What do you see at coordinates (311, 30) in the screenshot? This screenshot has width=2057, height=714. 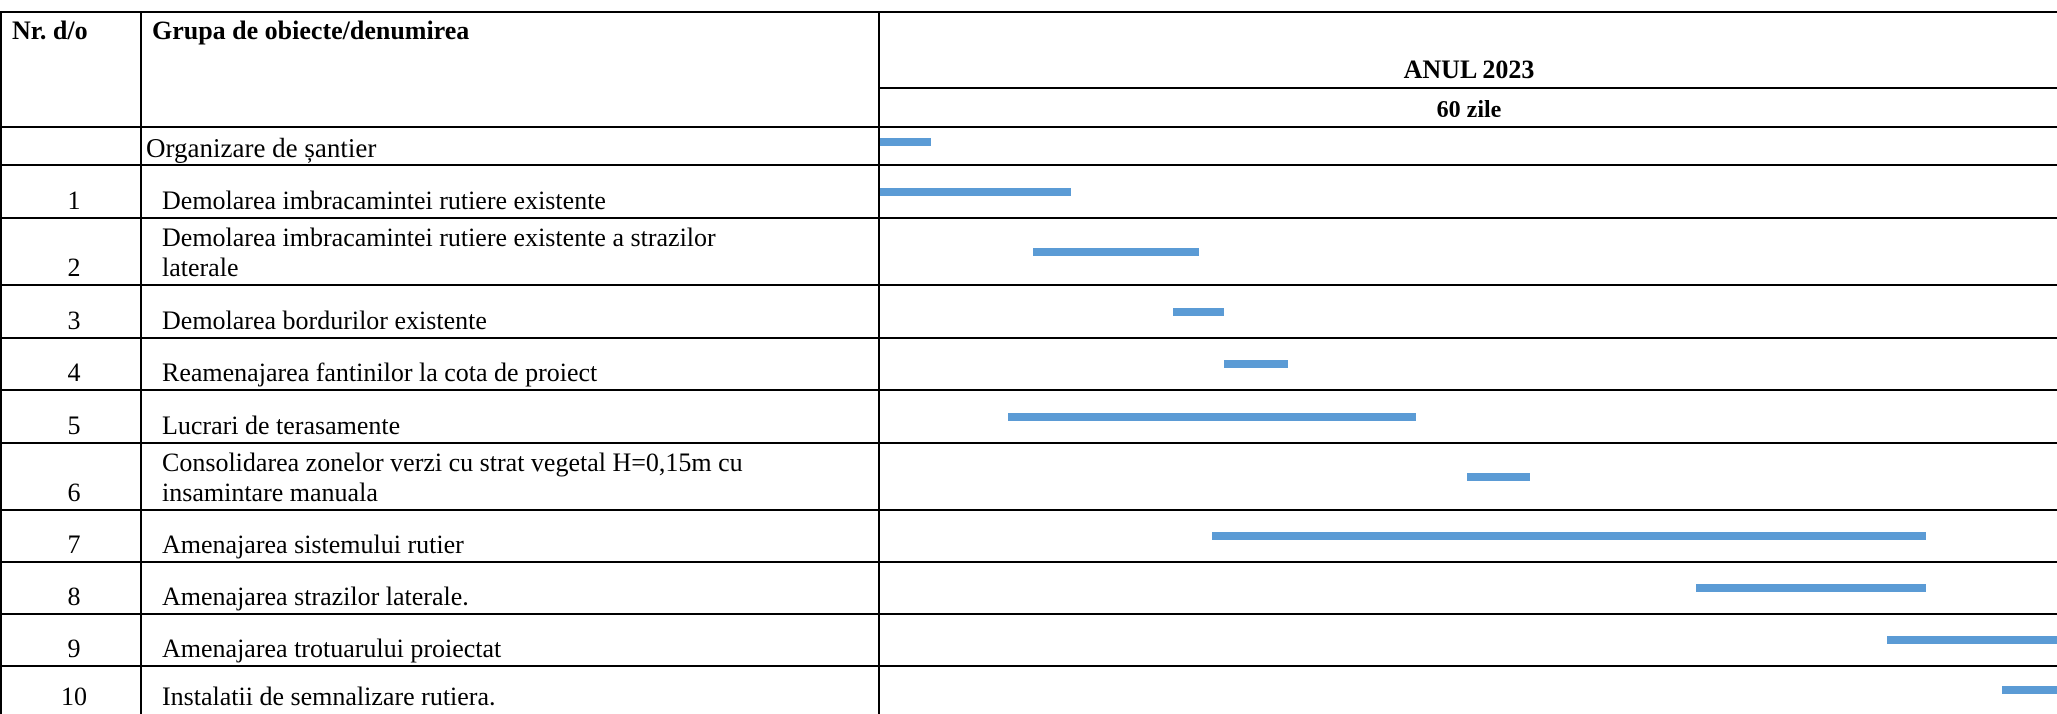 I see `header-group: Grupa de obiecte/denumirea` at bounding box center [311, 30].